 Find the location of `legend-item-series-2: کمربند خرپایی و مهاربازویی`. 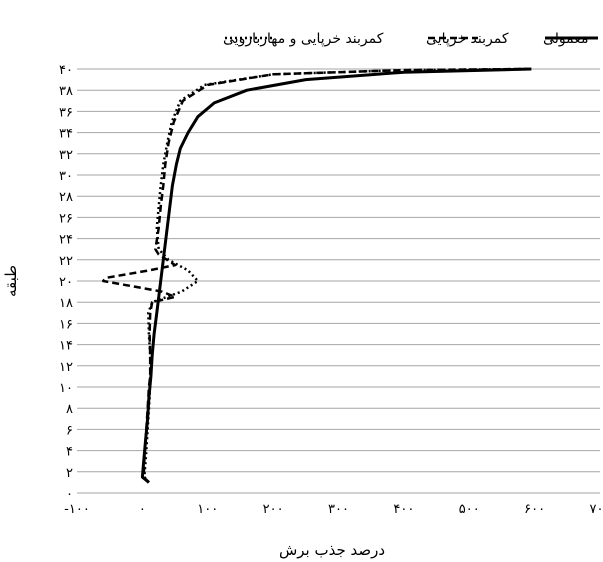

legend-item-series-2: کمربند خرپایی و مهاربازویی is located at coordinates (303, 39).